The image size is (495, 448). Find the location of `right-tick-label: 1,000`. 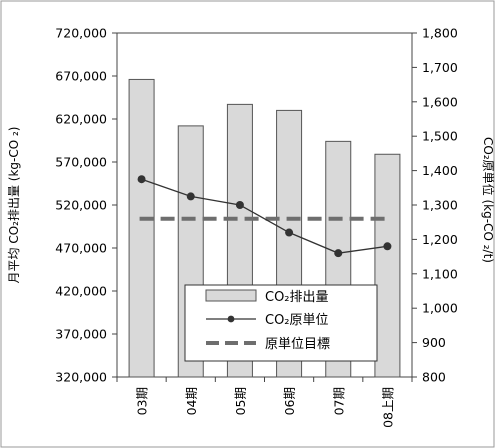

right-tick-label: 1,000 is located at coordinates (440, 308).